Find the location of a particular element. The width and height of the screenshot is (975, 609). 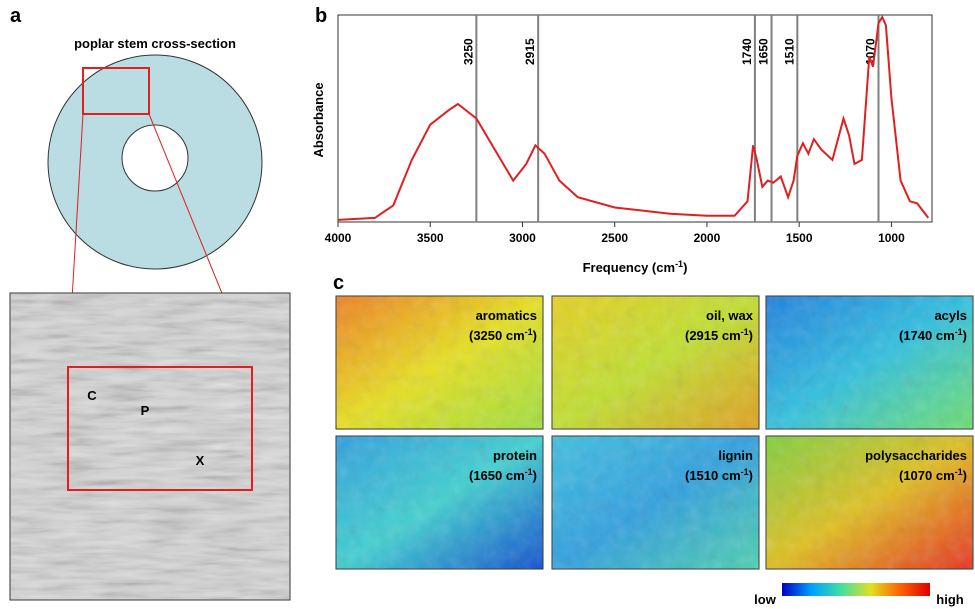

region-label: C is located at coordinates (92, 395).